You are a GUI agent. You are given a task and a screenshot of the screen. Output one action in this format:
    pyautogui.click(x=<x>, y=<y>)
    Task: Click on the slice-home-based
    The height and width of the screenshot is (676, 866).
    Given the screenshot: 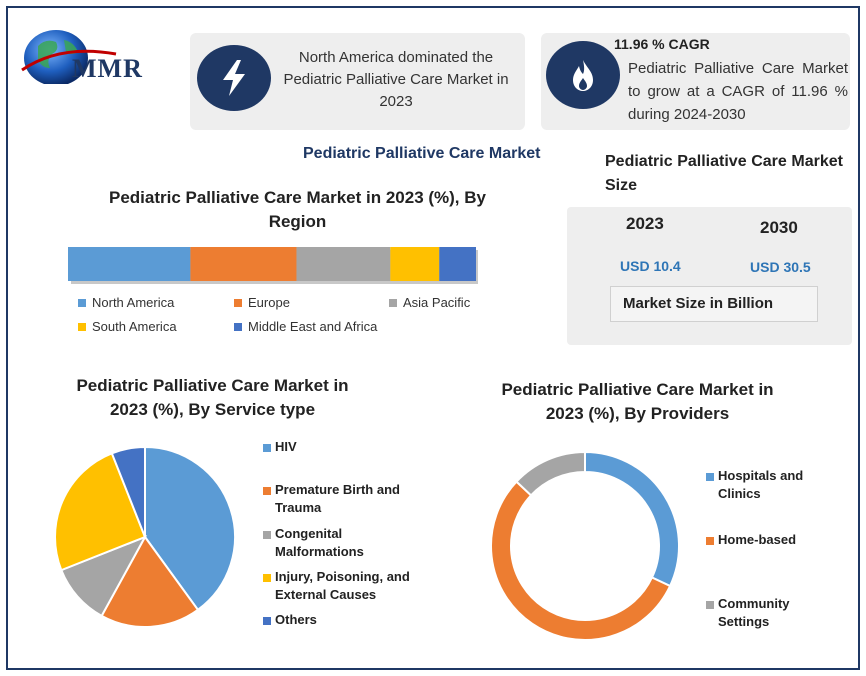 What is the action you would take?
    pyautogui.click(x=581, y=560)
    